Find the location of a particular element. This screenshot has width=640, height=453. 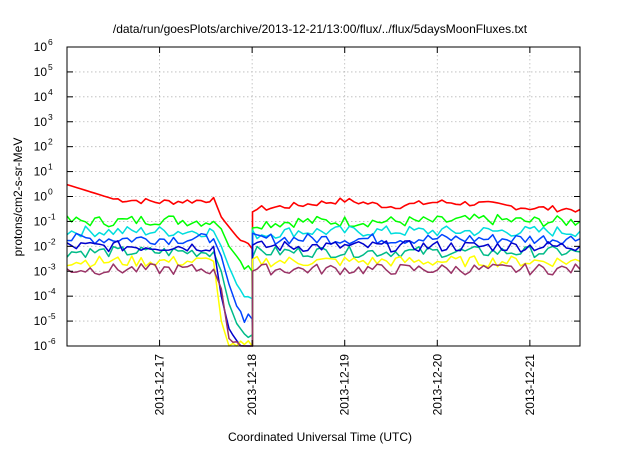

y-tick-exponent: 0 is located at coordinates (50, 192).